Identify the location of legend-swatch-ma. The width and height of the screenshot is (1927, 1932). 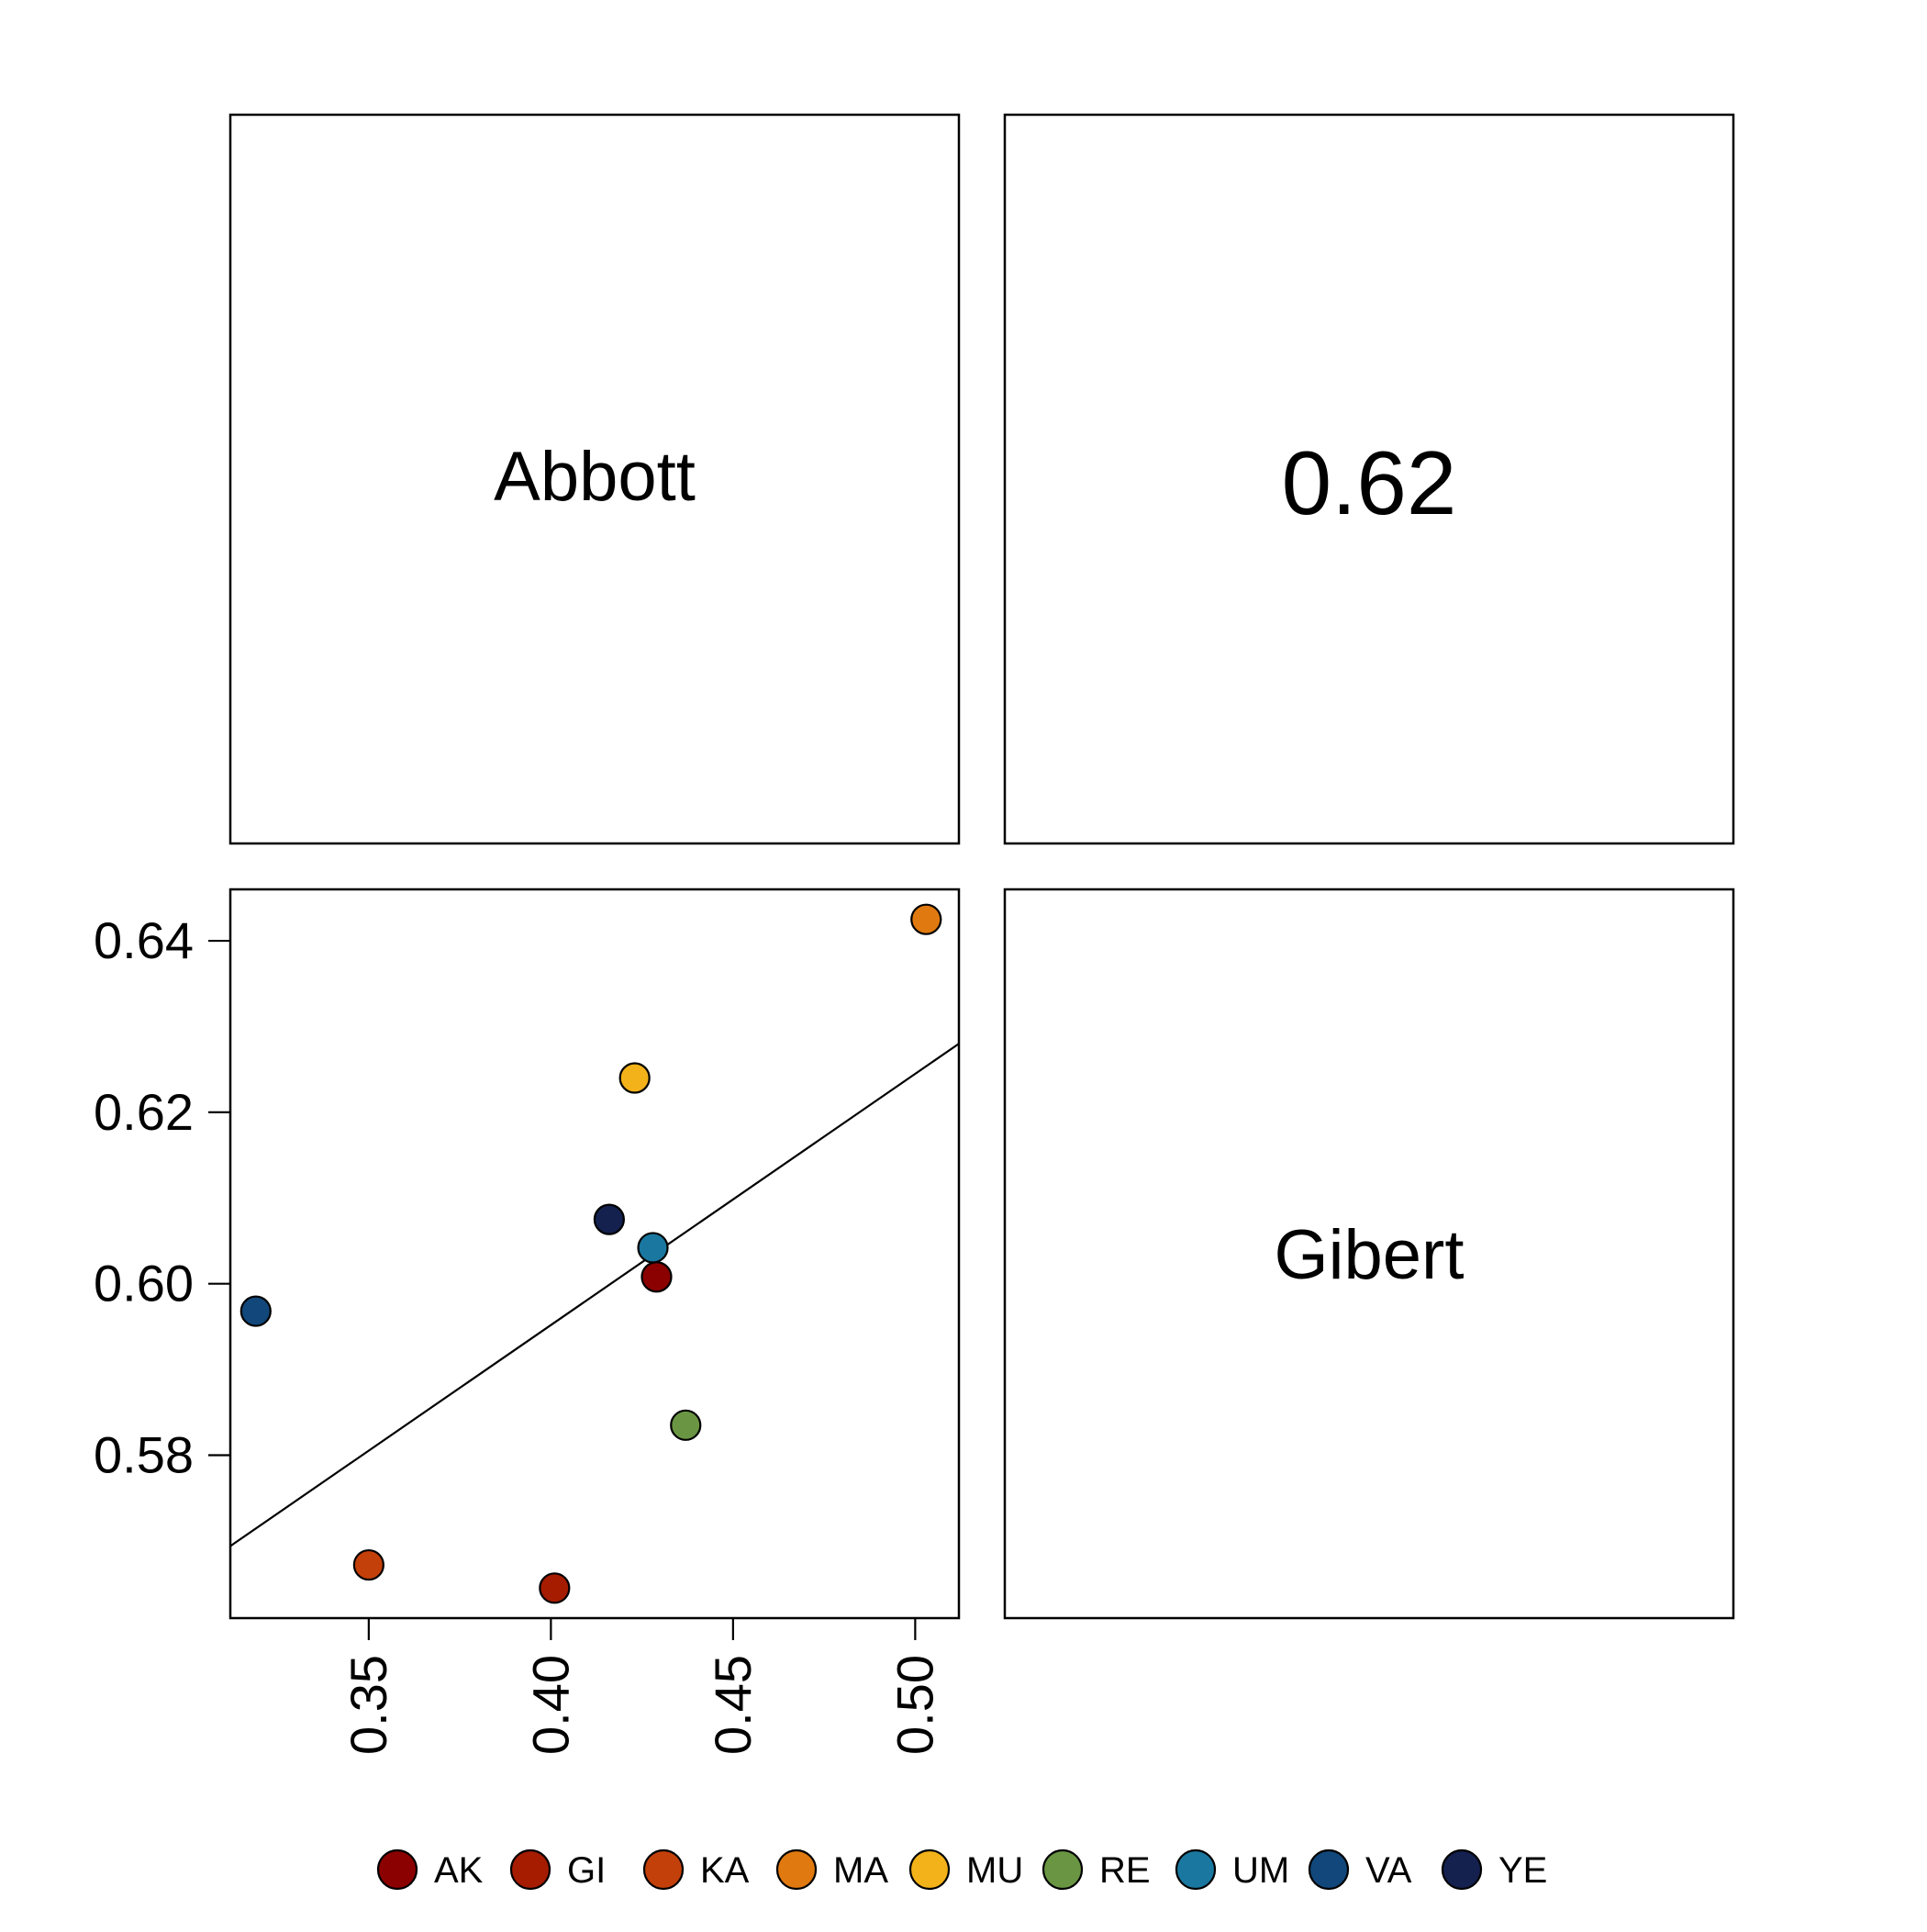
(796, 1869).